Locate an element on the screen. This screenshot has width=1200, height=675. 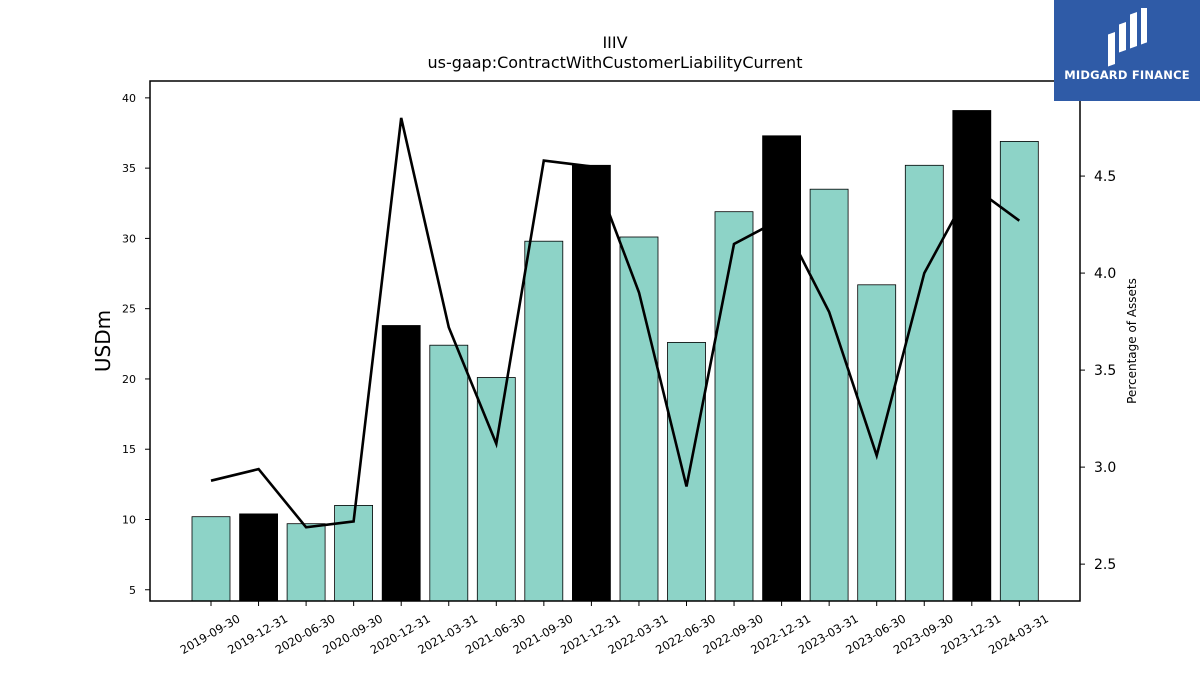
logo-text: MIDGARD FINANCE is located at coordinates (1127, 75).